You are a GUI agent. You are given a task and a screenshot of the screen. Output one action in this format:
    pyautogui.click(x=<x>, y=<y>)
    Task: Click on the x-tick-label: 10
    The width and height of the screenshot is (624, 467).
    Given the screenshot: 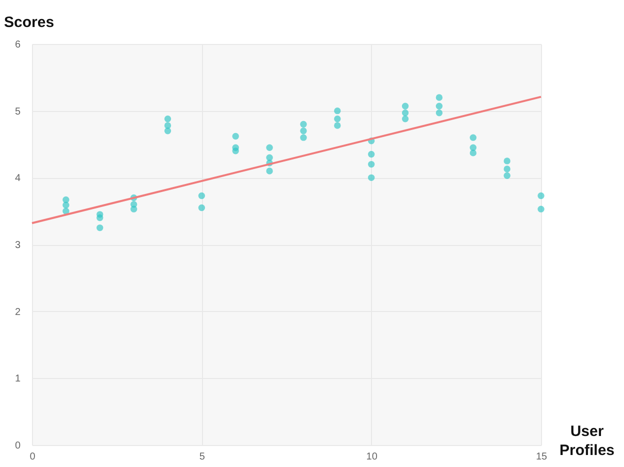 What is the action you would take?
    pyautogui.click(x=372, y=457)
    